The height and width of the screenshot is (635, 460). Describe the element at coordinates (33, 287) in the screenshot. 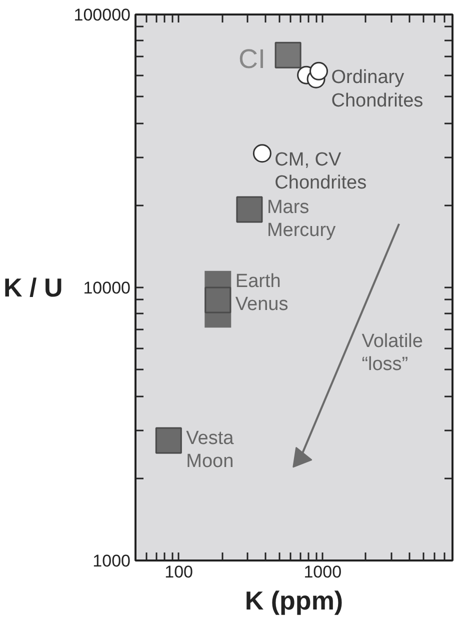

I see `y-axis-title: K / U` at that location.